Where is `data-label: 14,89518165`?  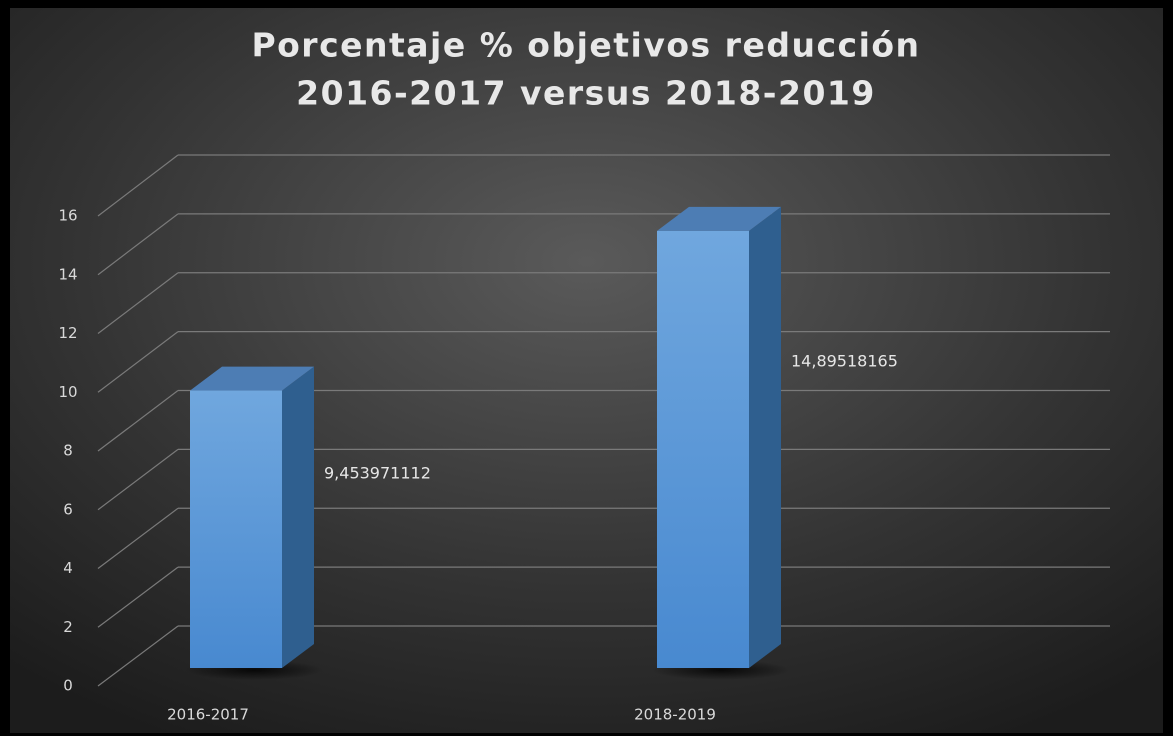
data-label: 14,89518165 is located at coordinates (844, 361).